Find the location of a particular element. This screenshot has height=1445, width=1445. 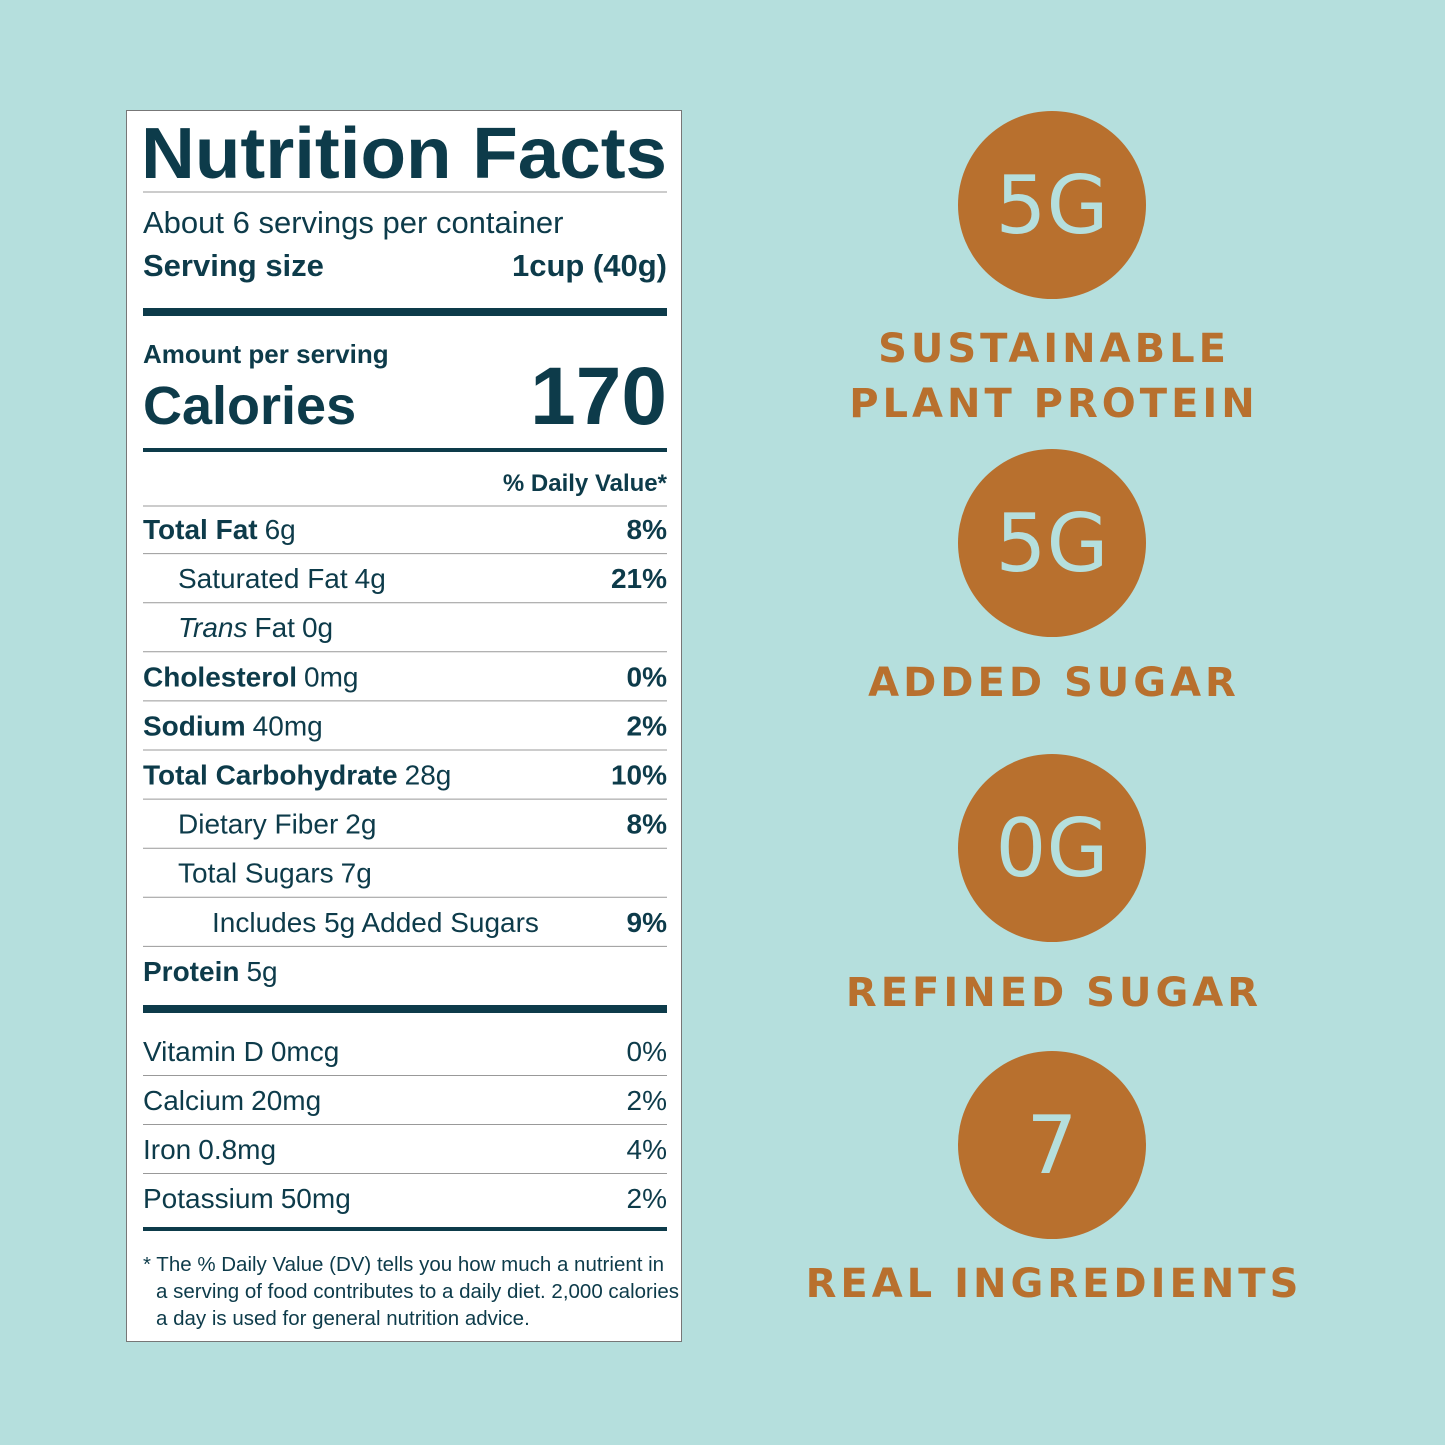

daily-value: 0% is located at coordinates (647, 676).